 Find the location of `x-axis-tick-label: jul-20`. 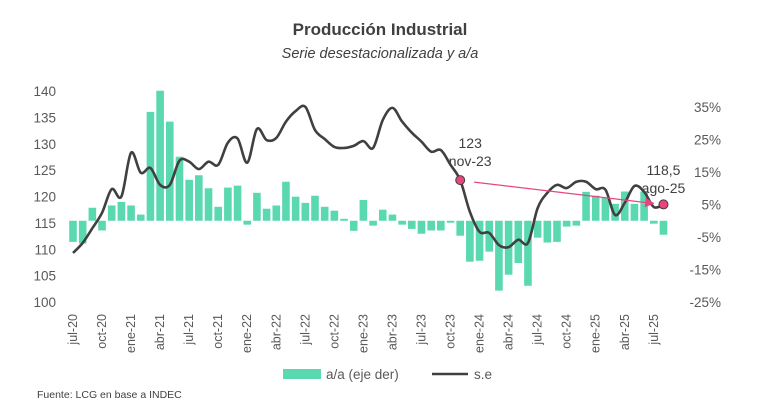

x-axis-tick-label: jul-20 is located at coordinates (73, 330).